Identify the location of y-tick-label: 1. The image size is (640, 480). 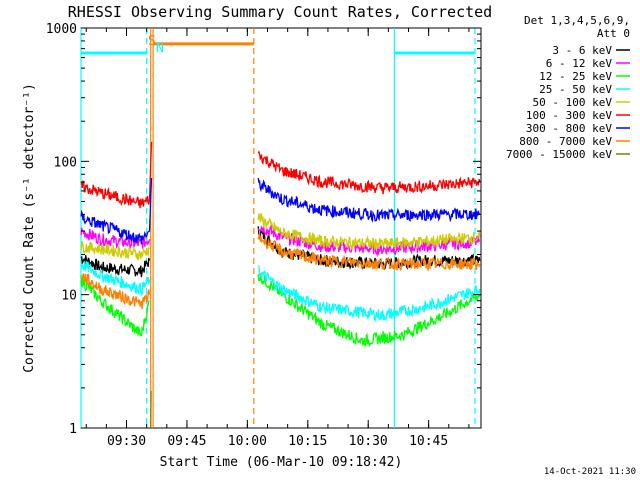
(73, 429).